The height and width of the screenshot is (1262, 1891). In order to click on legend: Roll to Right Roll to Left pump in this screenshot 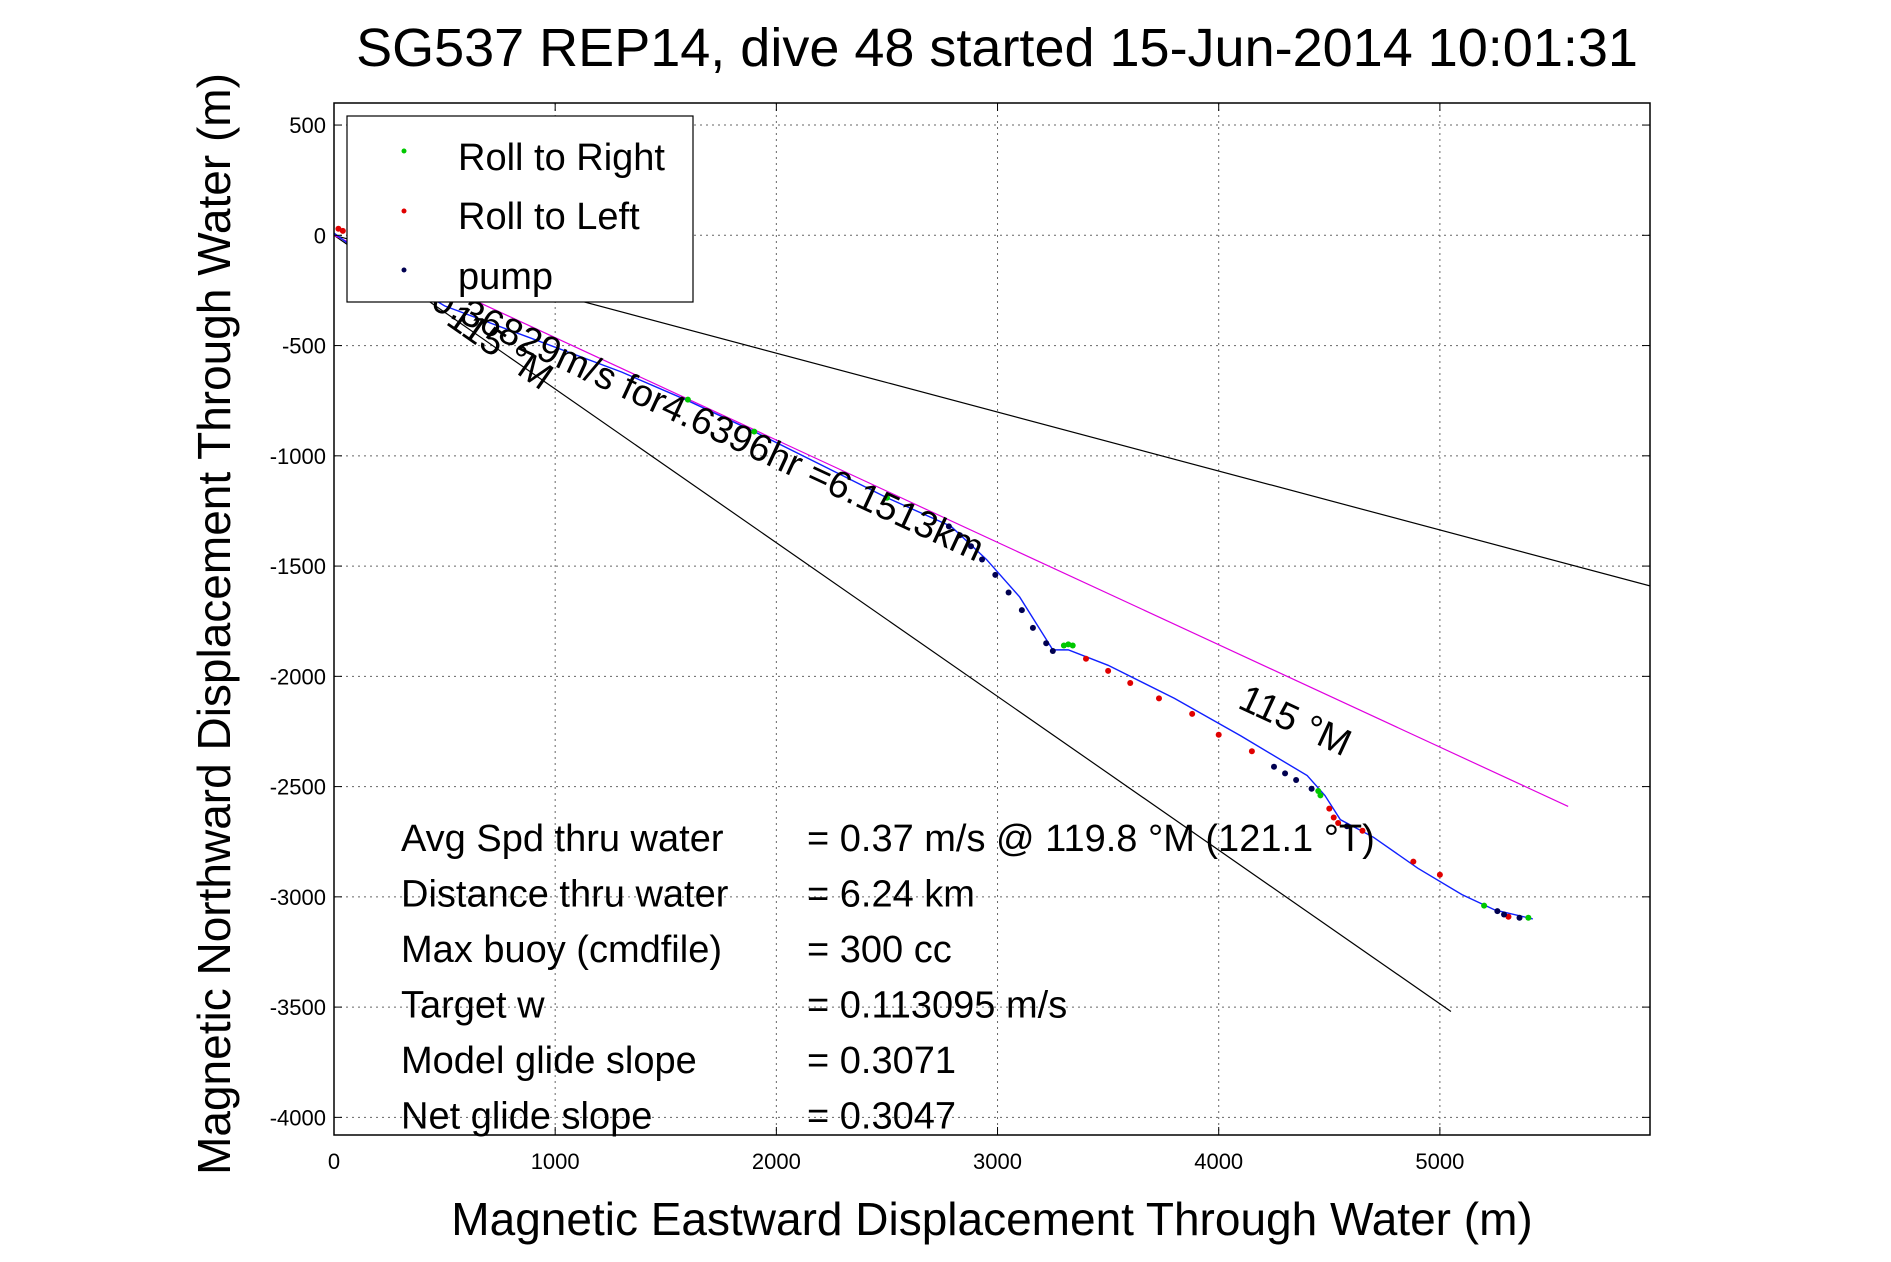, I will do `click(520, 209)`.